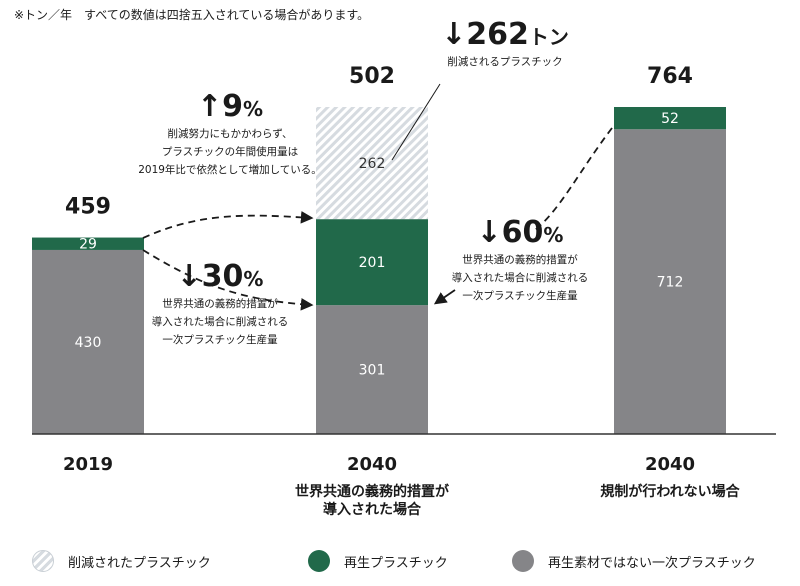 Image resolution: width=800 pixels, height=586 pixels. I want to click on legend-label-reduced: 削減されたプラスチック, so click(139, 563).